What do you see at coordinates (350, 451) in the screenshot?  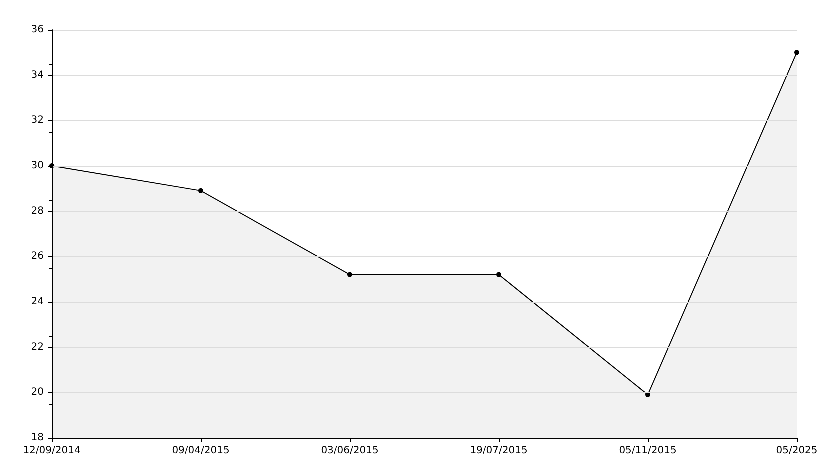 I see `x-tick-label: 03/06/2015` at bounding box center [350, 451].